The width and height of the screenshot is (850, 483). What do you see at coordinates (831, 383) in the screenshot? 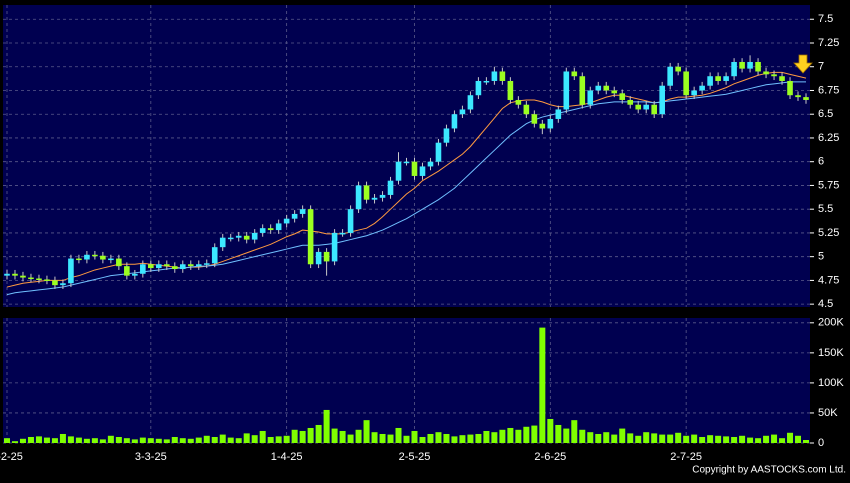
I see `y-tick-label: 100K` at bounding box center [831, 383].